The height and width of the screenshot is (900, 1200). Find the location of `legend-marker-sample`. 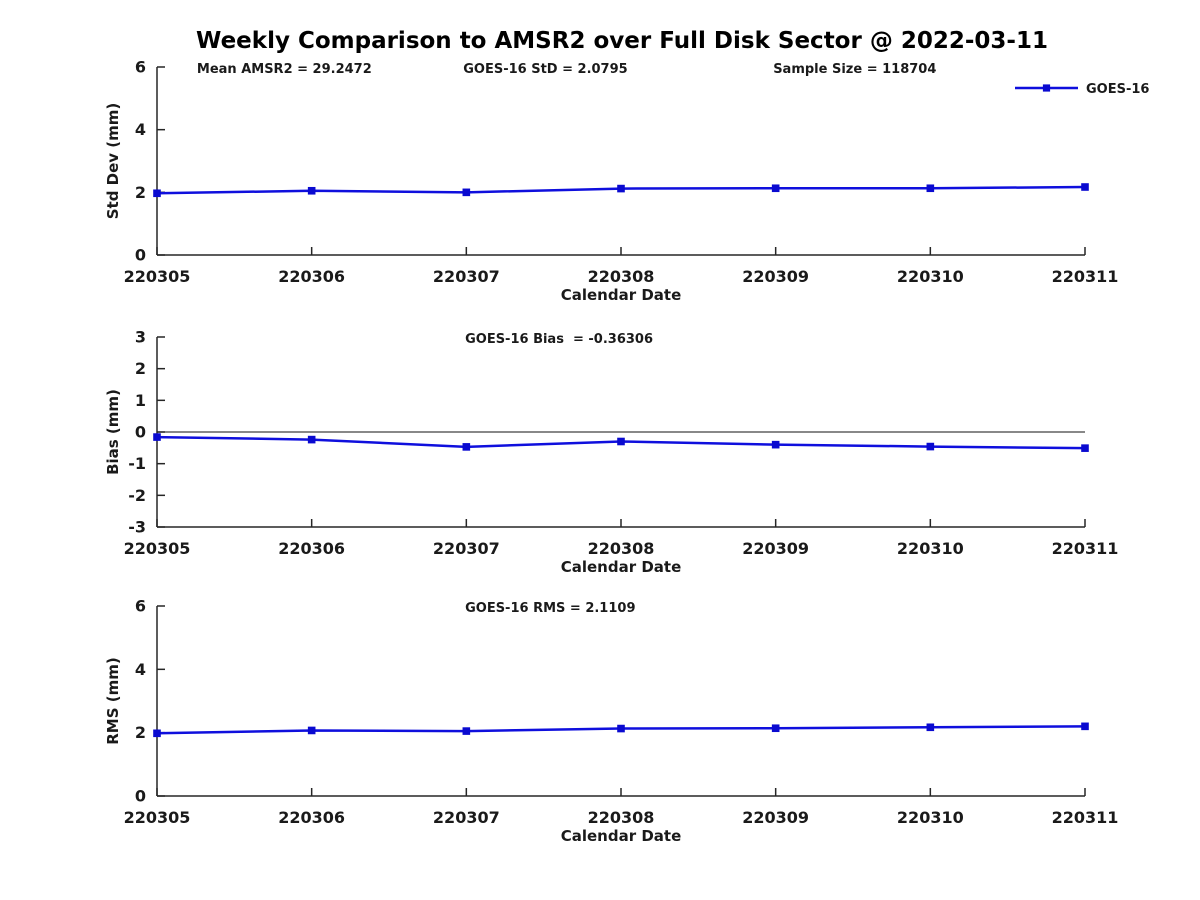

legend-marker-sample is located at coordinates (1046, 88).